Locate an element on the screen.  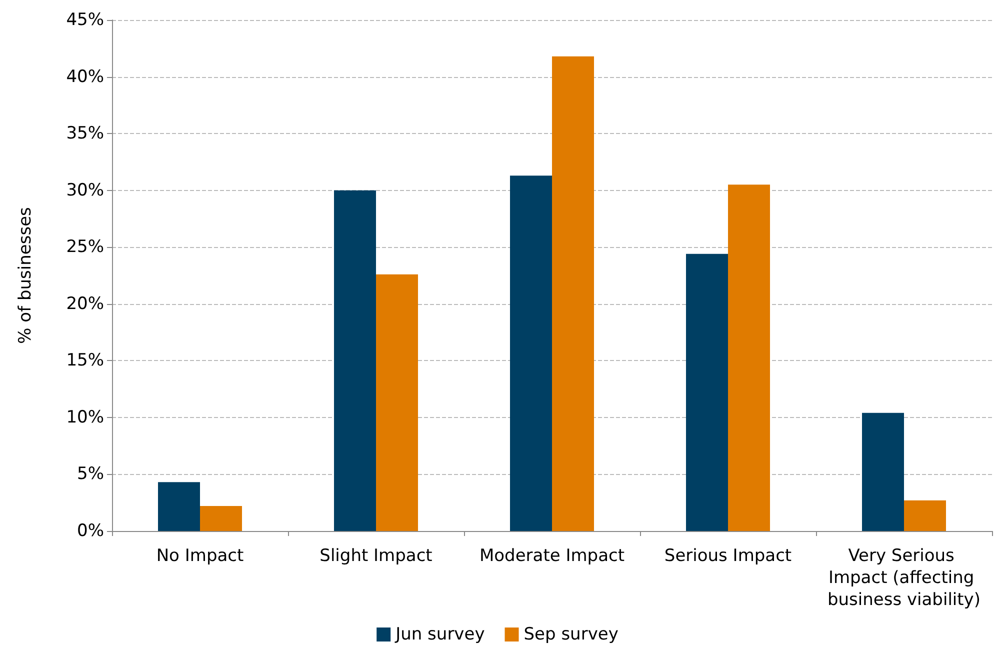
y-tick-label: 30% is located at coordinates (85, 190).